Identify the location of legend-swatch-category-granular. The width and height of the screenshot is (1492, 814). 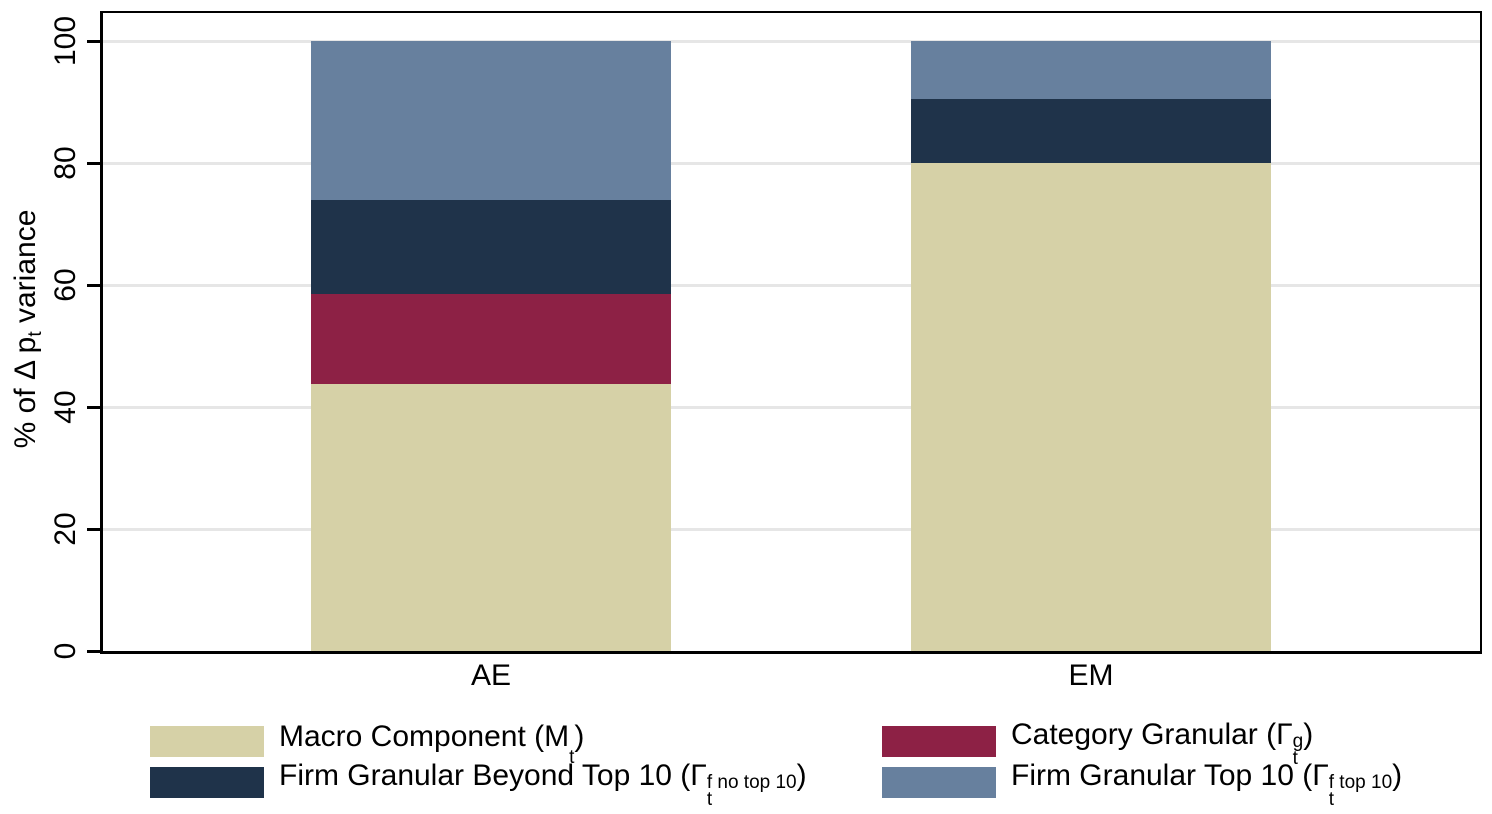
(939, 741).